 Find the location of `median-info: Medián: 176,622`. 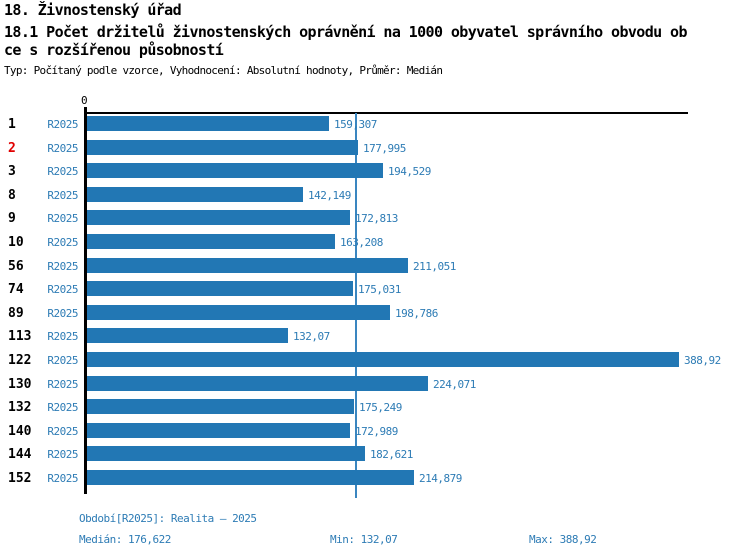

median-info: Medián: 176,622 is located at coordinates (125, 539).